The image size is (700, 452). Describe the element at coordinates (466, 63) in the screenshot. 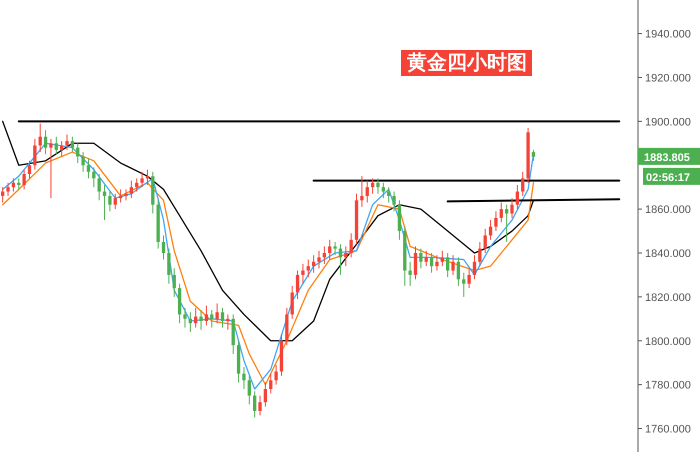

I see `text: 黄金四小时图` at that location.